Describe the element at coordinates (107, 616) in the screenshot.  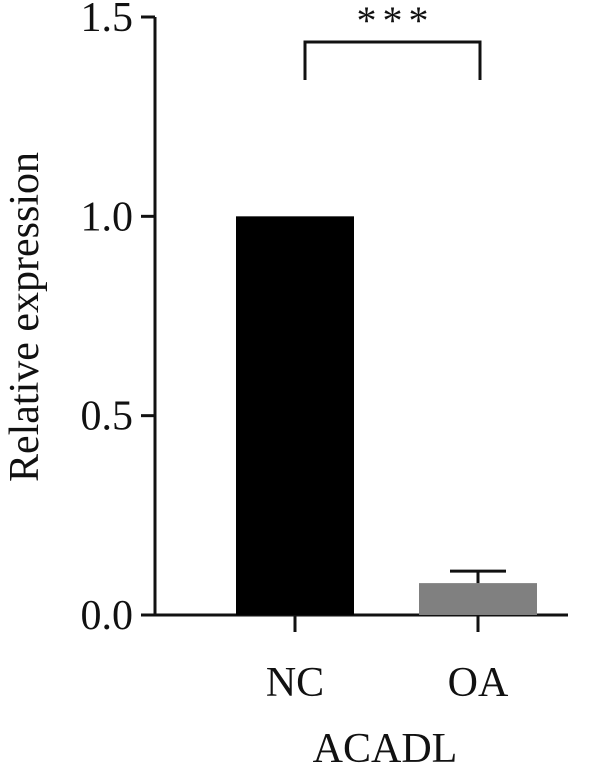
I see `y-tick-label: 0.0` at that location.